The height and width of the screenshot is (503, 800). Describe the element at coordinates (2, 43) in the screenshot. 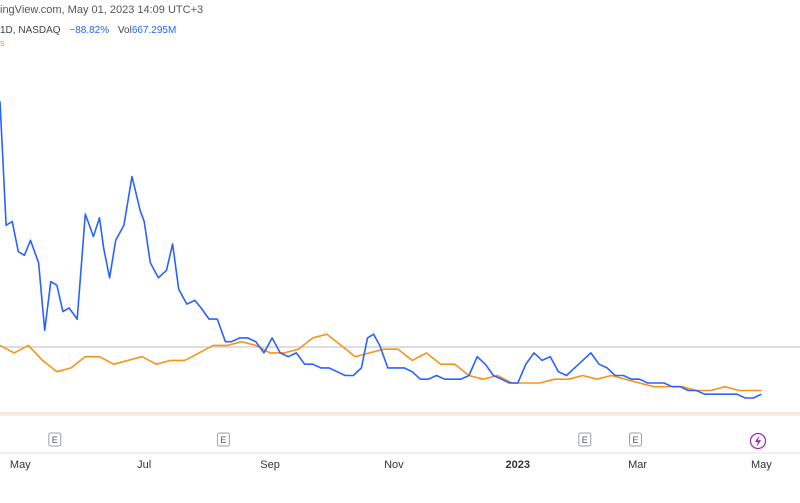

I see `secondary-symbol-mark: s` at that location.